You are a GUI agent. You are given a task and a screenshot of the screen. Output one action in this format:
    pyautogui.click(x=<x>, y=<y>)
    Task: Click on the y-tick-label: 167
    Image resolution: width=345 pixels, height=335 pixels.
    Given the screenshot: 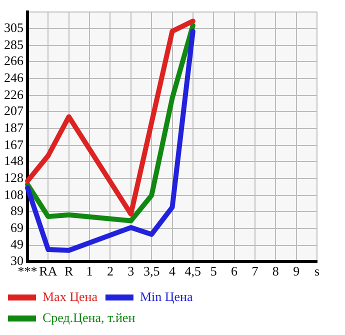 What is the action you would take?
    pyautogui.click(x=14, y=144)
    